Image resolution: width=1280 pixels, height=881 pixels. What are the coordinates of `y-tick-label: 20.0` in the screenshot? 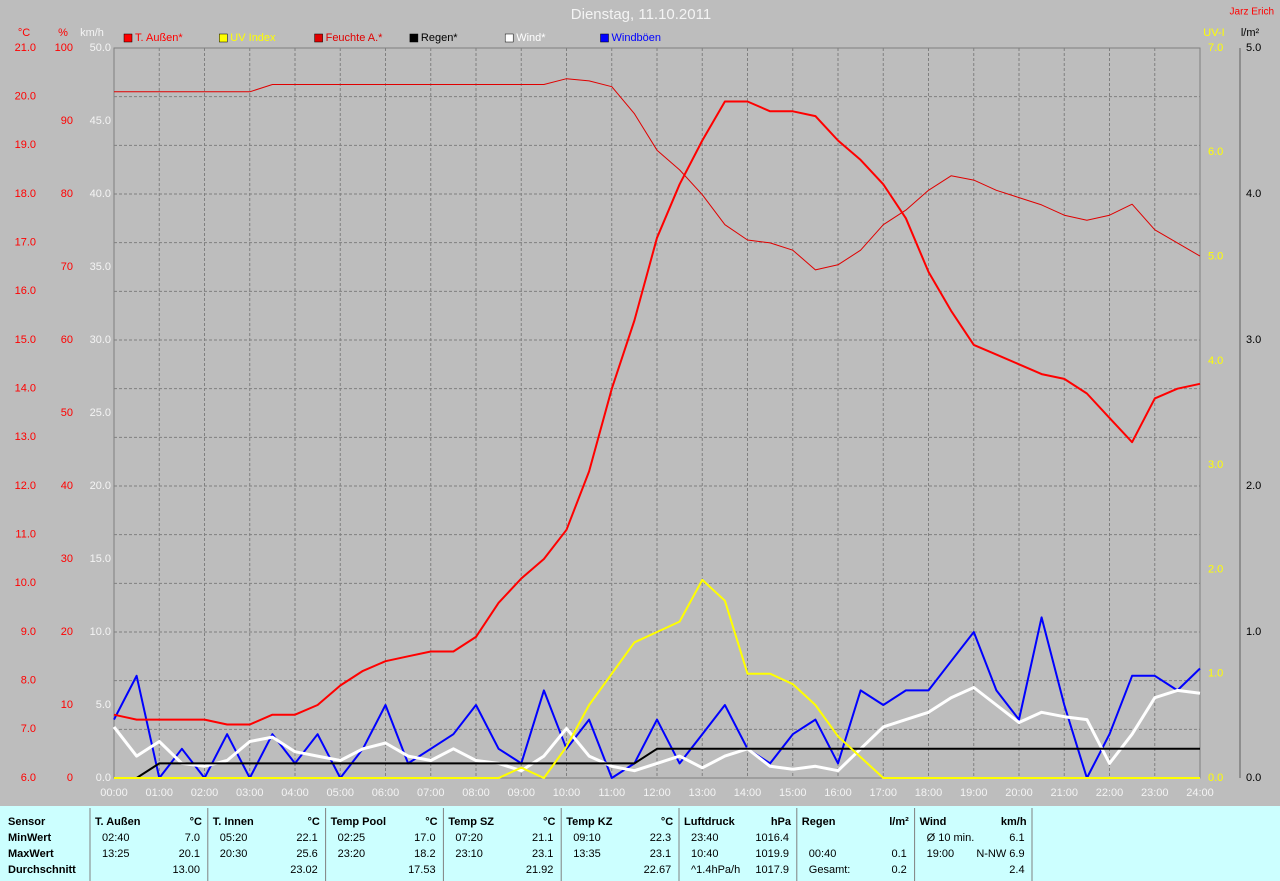 It's located at (25, 97).